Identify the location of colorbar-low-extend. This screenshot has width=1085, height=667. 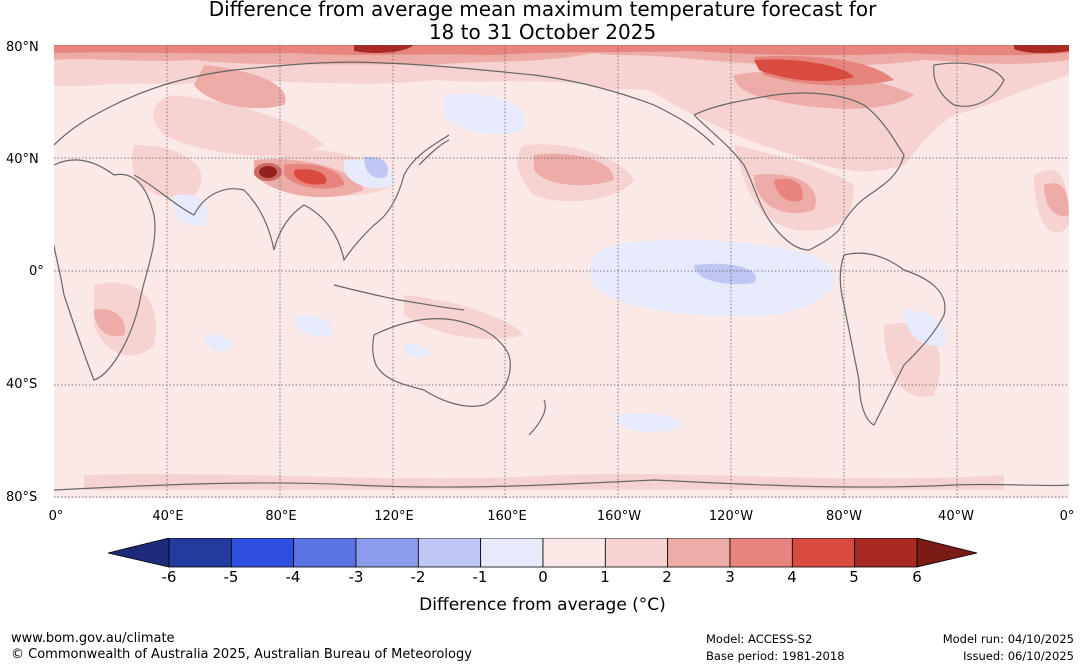
(139, 553).